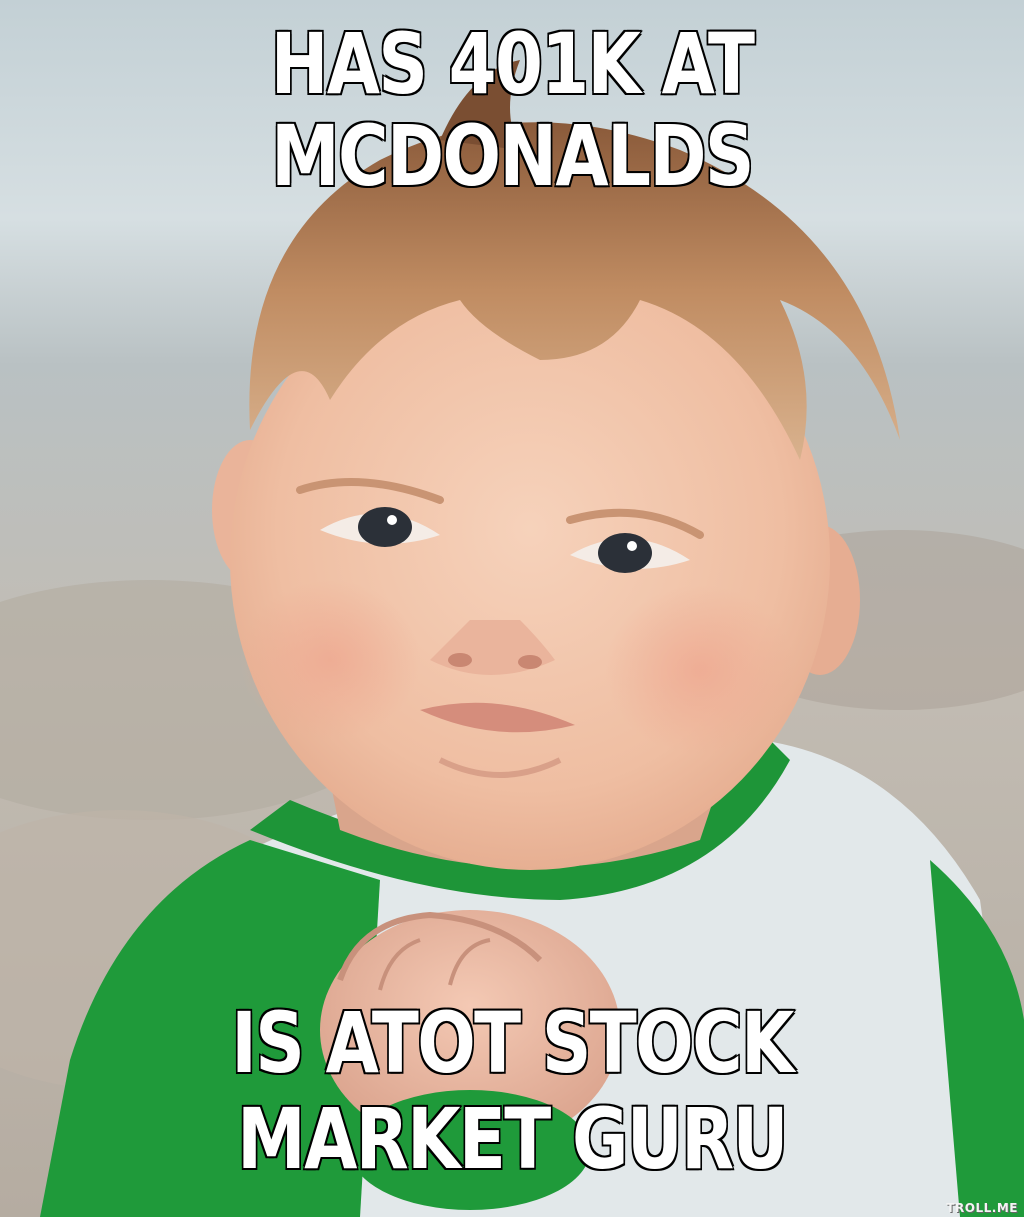  Describe the element at coordinates (512, 1091) in the screenshot. I see `meme-bottom-caption: IS ATOT STOCK MARKET GURU` at that location.